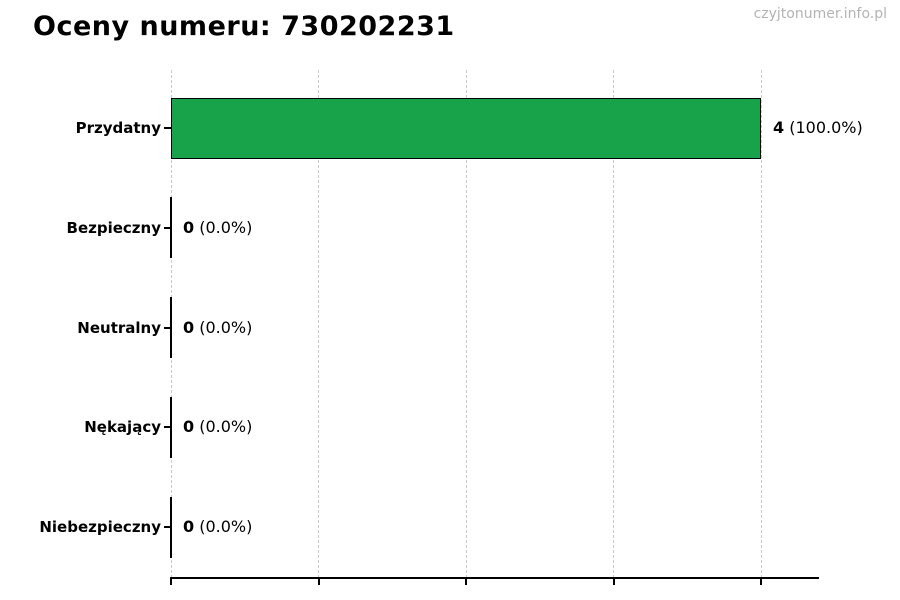 The image size is (900, 600). What do you see at coordinates (494, 578) in the screenshot?
I see `x-axis-line` at bounding box center [494, 578].